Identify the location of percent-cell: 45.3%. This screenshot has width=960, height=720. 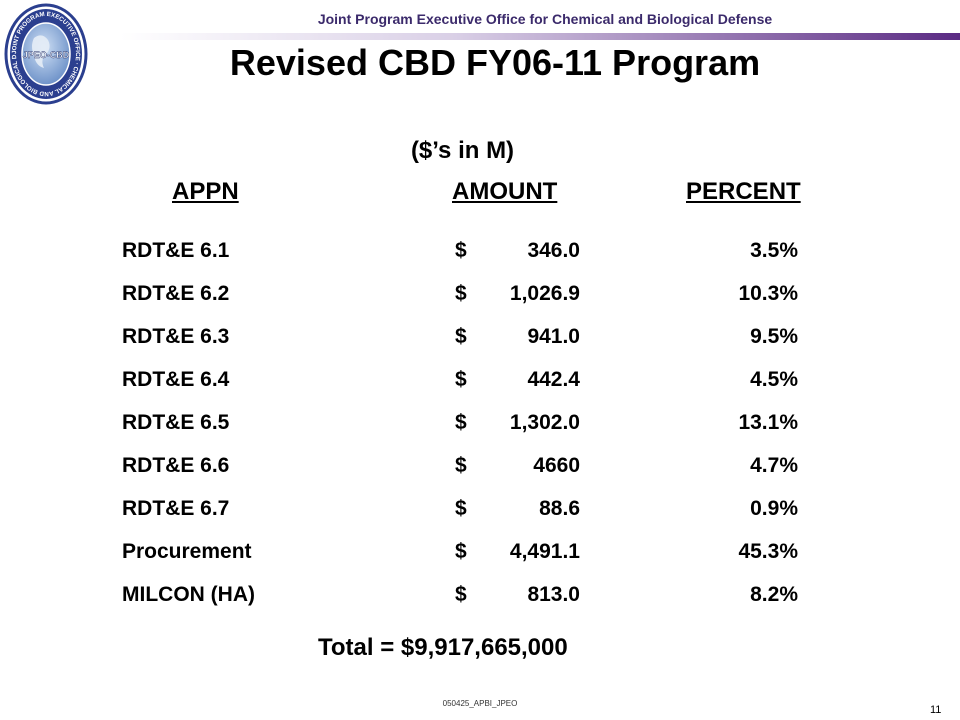
(768, 551).